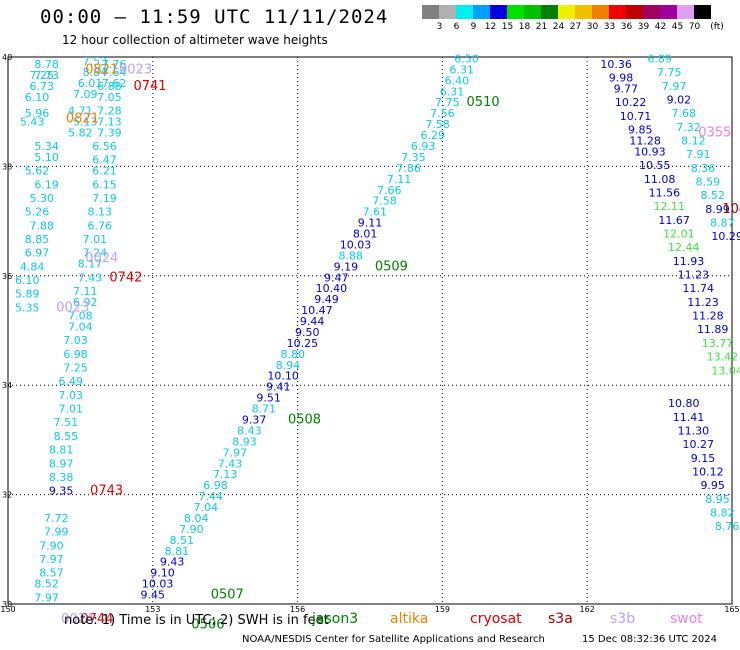 The width and height of the screenshot is (740, 650). I want to click on time-label: 0024, so click(101, 258).